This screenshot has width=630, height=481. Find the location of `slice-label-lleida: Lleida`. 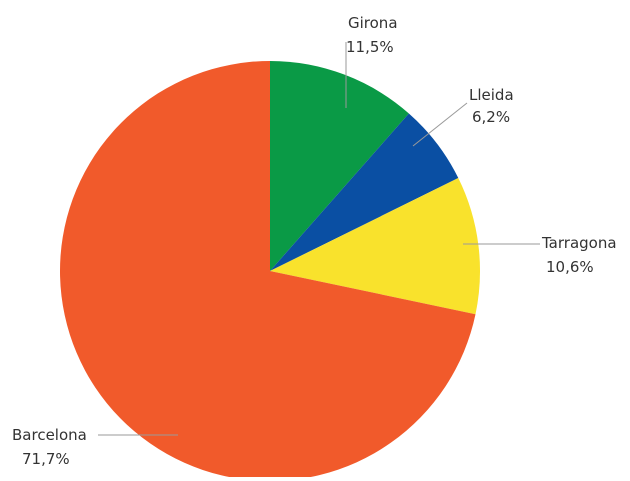

slice-label-lleida: Lleida is located at coordinates (491, 95).